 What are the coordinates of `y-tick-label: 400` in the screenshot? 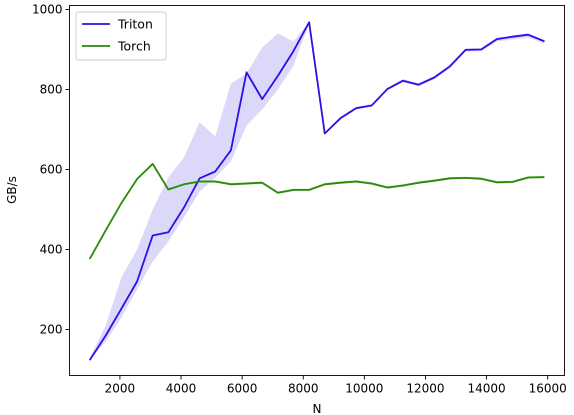 It's located at (51, 250).